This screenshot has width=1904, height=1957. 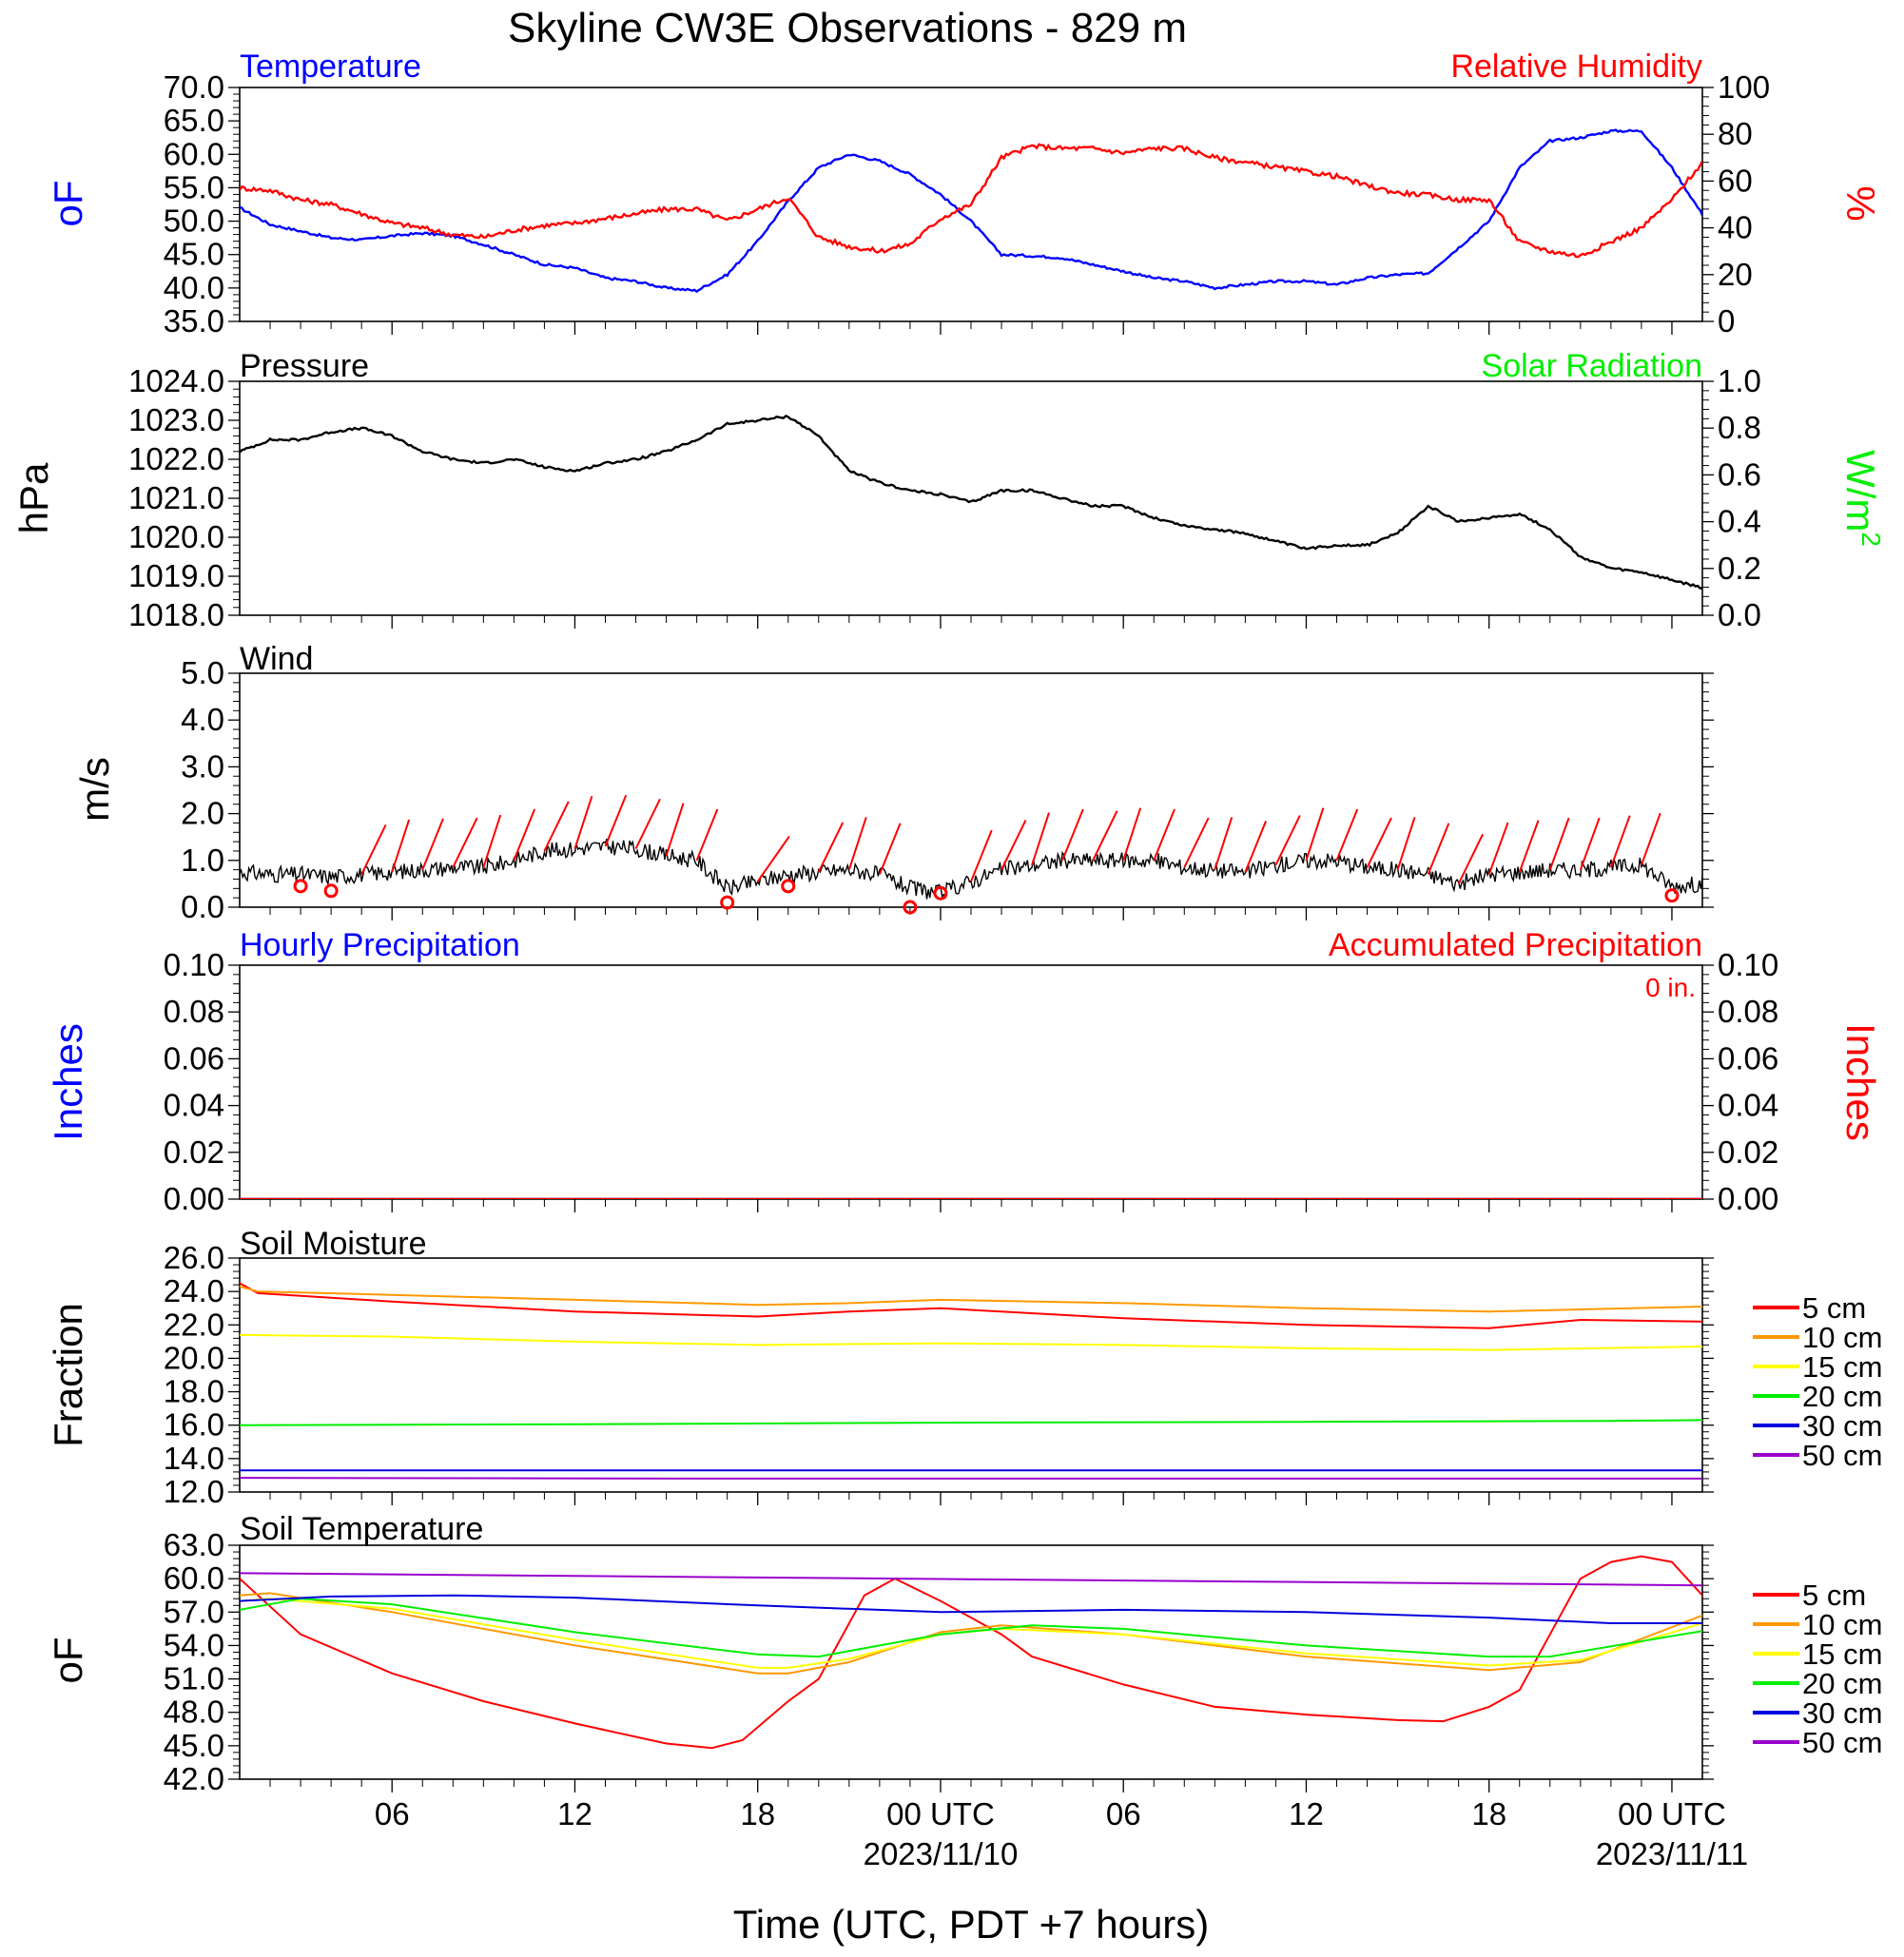 I want to click on series-line-20-cm, so click(x=971, y=1628).